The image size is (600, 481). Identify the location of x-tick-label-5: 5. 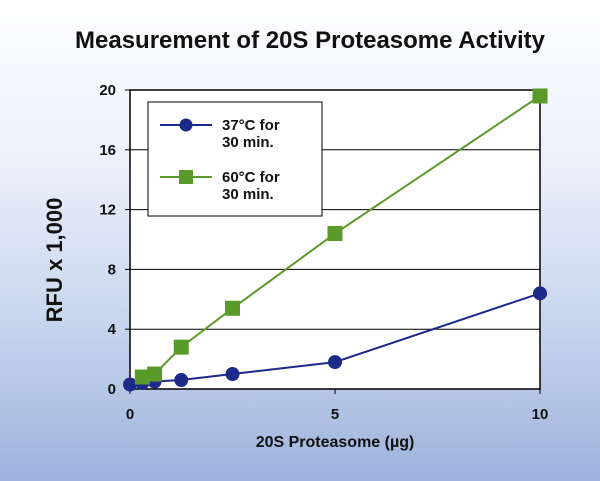
(335, 414).